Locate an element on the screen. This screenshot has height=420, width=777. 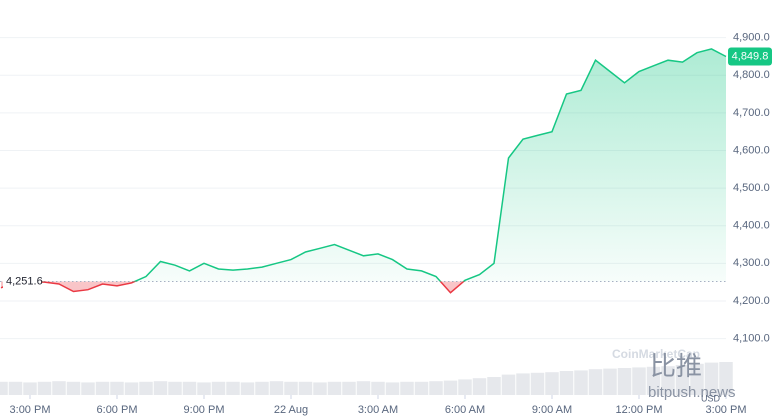
y-tick-label: 4,500.0 is located at coordinates (751, 188).